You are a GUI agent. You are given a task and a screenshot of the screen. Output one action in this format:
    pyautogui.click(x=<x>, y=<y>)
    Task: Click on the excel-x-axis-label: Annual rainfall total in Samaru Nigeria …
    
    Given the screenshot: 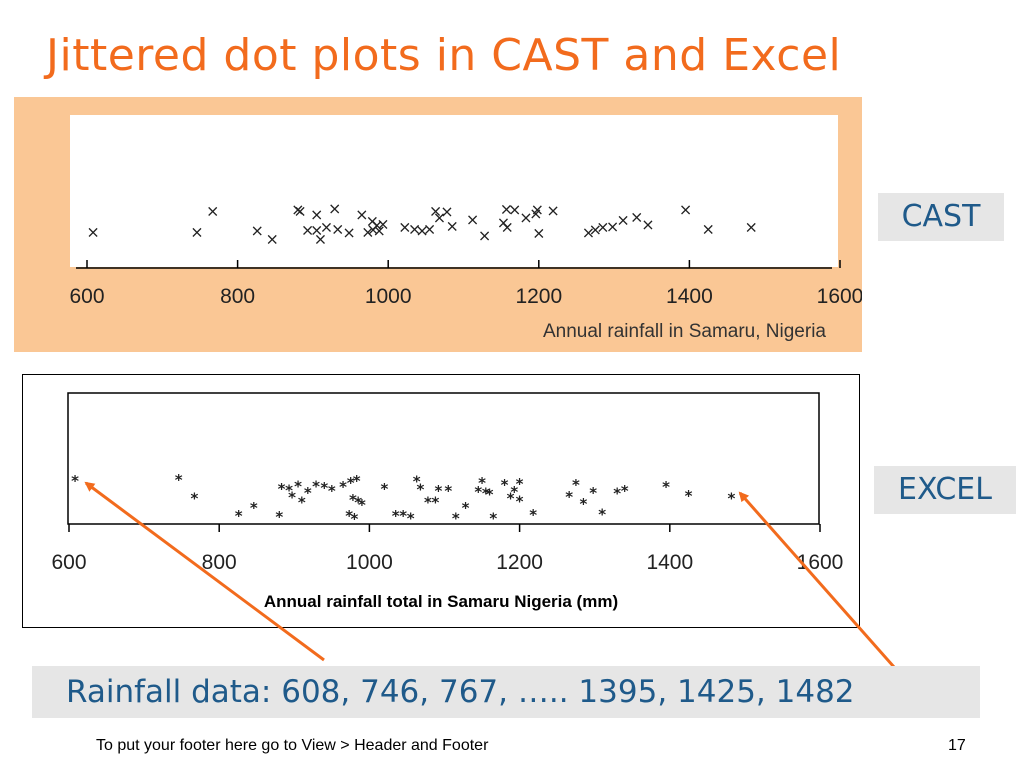 What is the action you would take?
    pyautogui.click(x=441, y=601)
    